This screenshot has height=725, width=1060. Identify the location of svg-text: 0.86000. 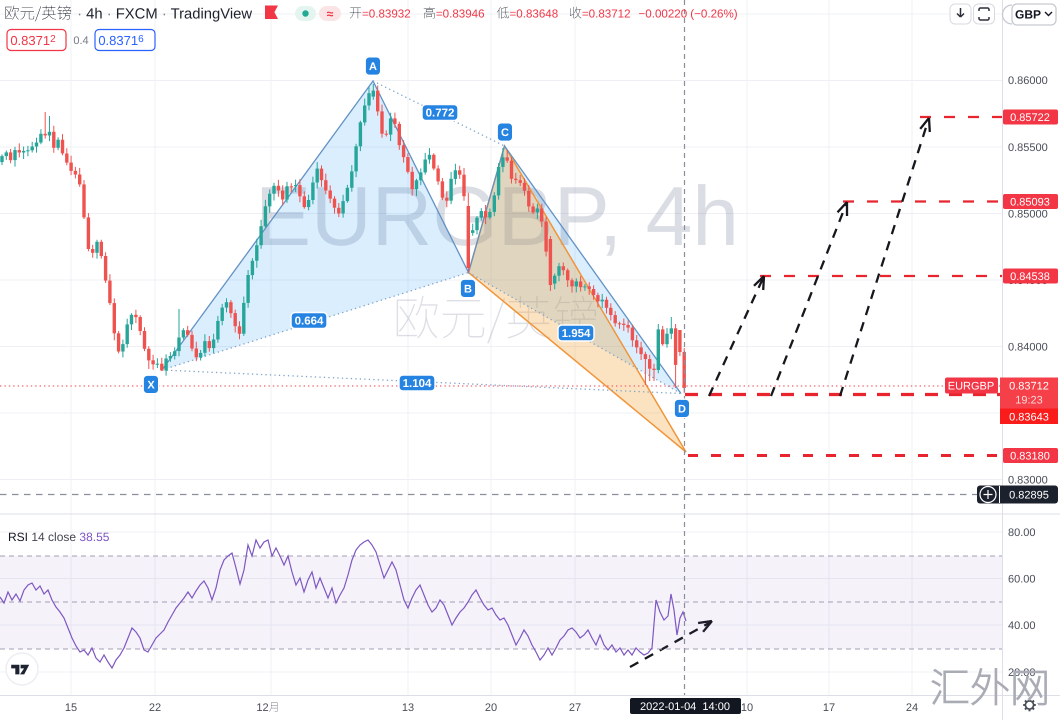
(1028, 81).